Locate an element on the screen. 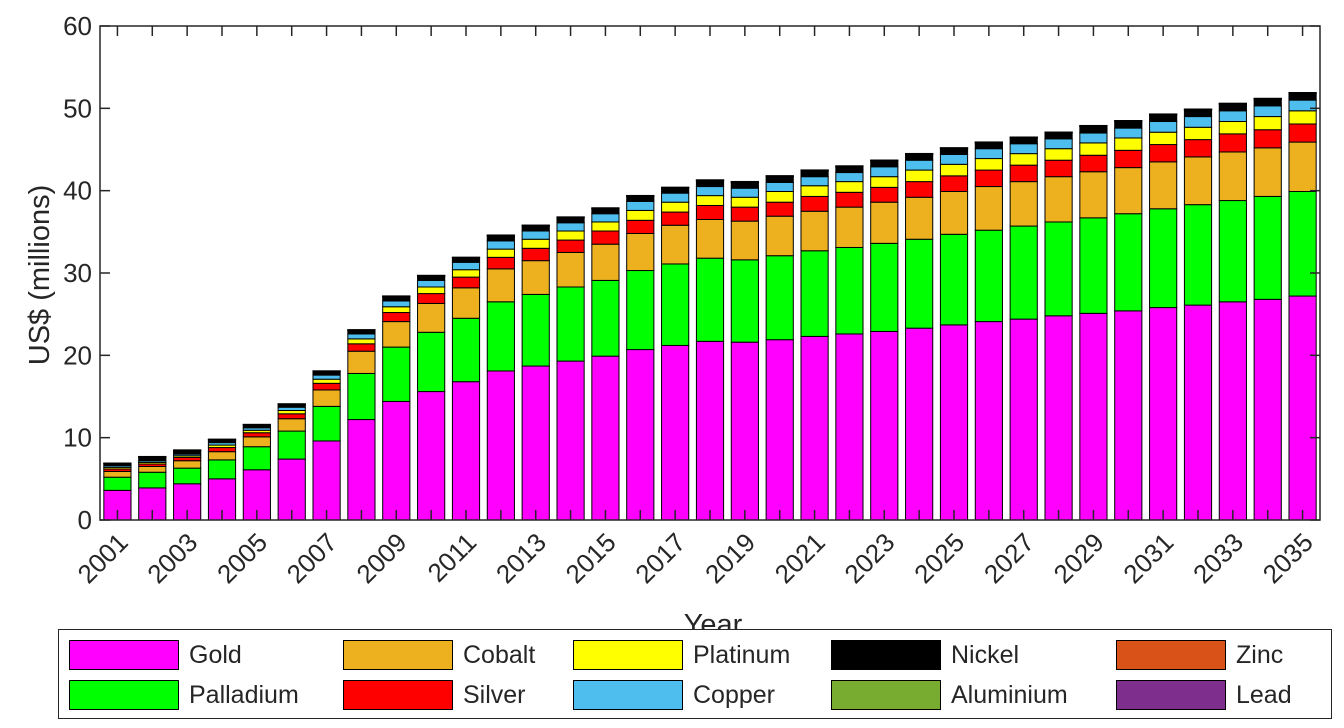  bar-palladium-2021 is located at coordinates (814, 293).